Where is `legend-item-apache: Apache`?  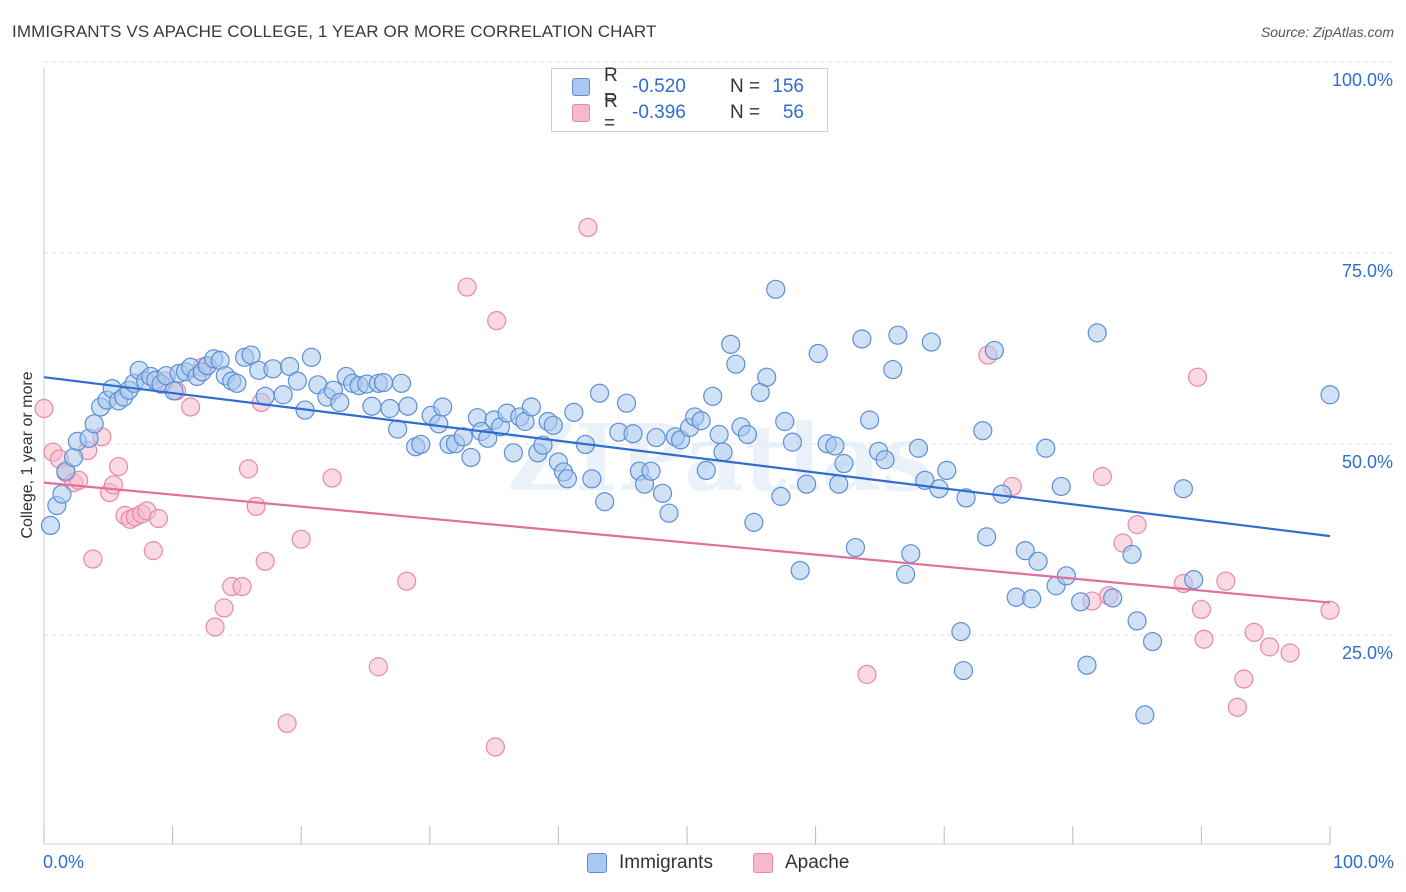
legend-item-apache: Apache is located at coordinates (801, 863).